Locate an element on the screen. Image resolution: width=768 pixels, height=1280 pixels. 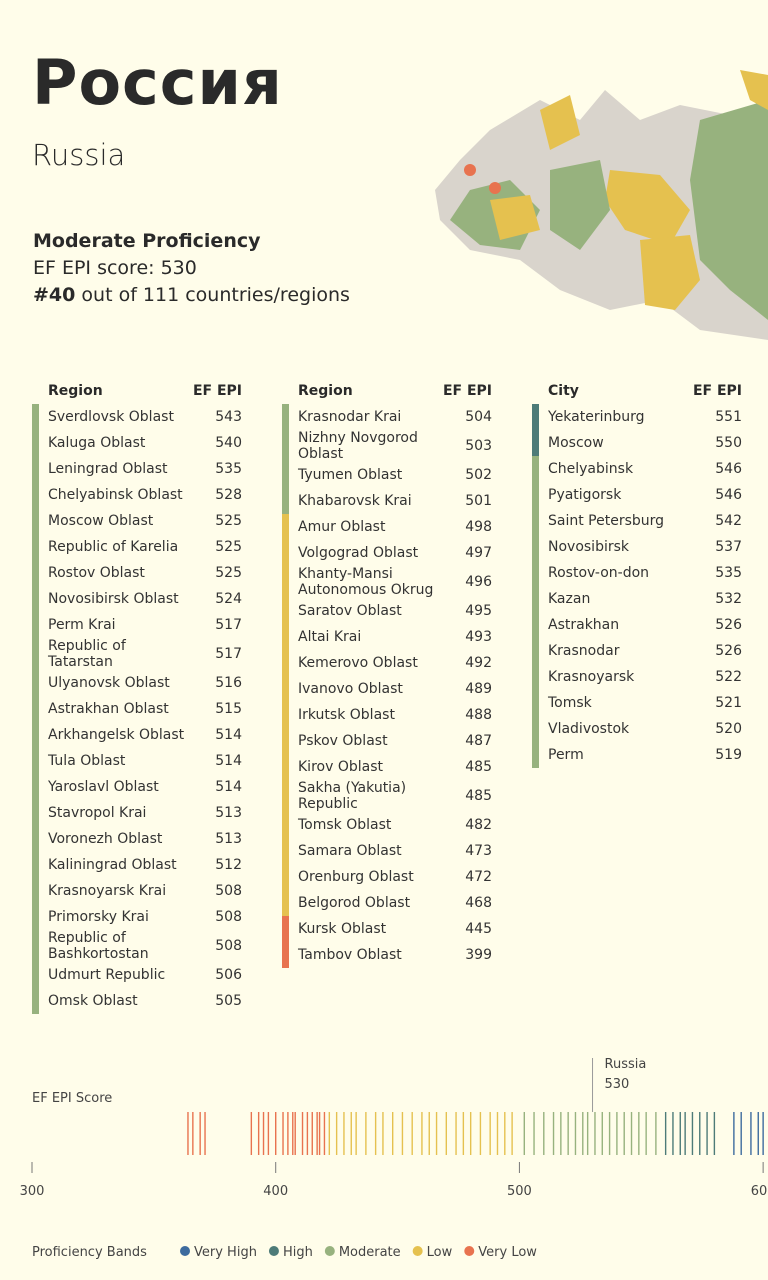
table-row: Perm 519 is located at coordinates (637, 755).